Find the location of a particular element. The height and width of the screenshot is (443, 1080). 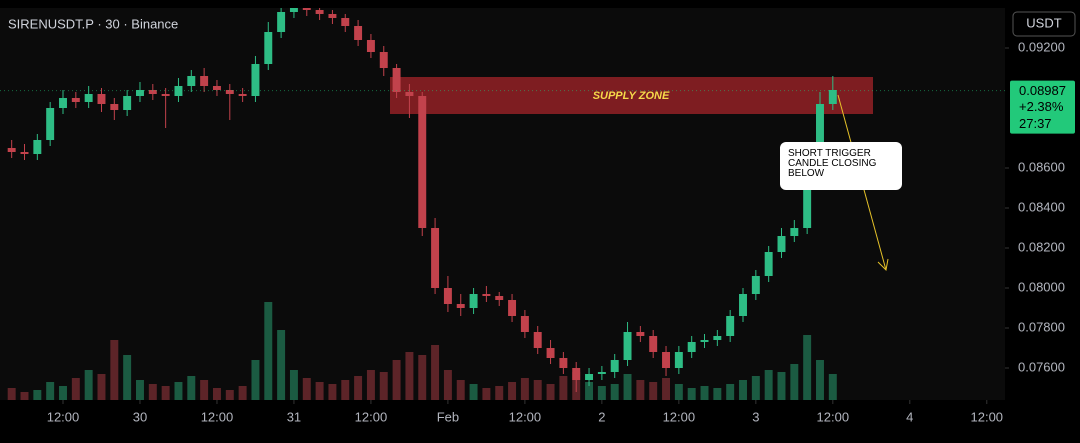

chart-title: SIRENUSDT.P · 30 · Binance is located at coordinates (93, 23).